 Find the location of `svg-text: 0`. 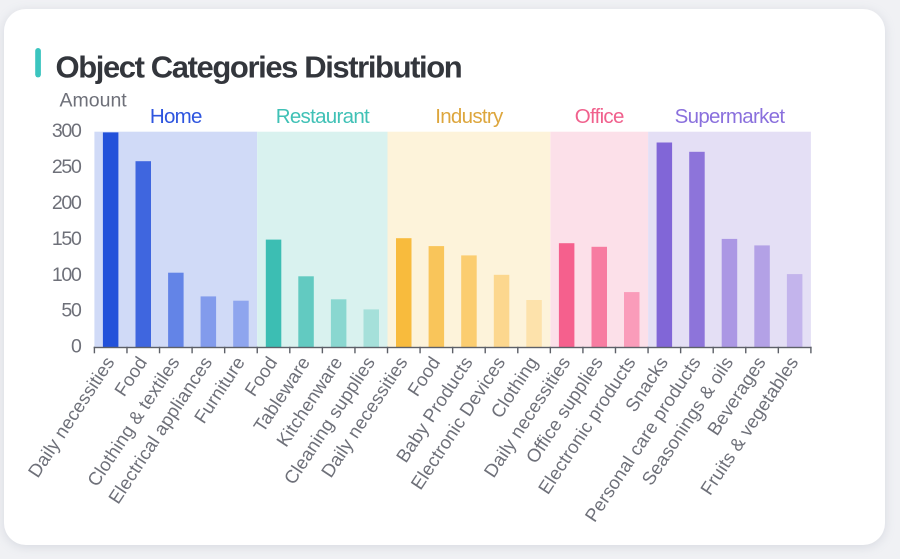

svg-text: 0 is located at coordinates (76, 347).